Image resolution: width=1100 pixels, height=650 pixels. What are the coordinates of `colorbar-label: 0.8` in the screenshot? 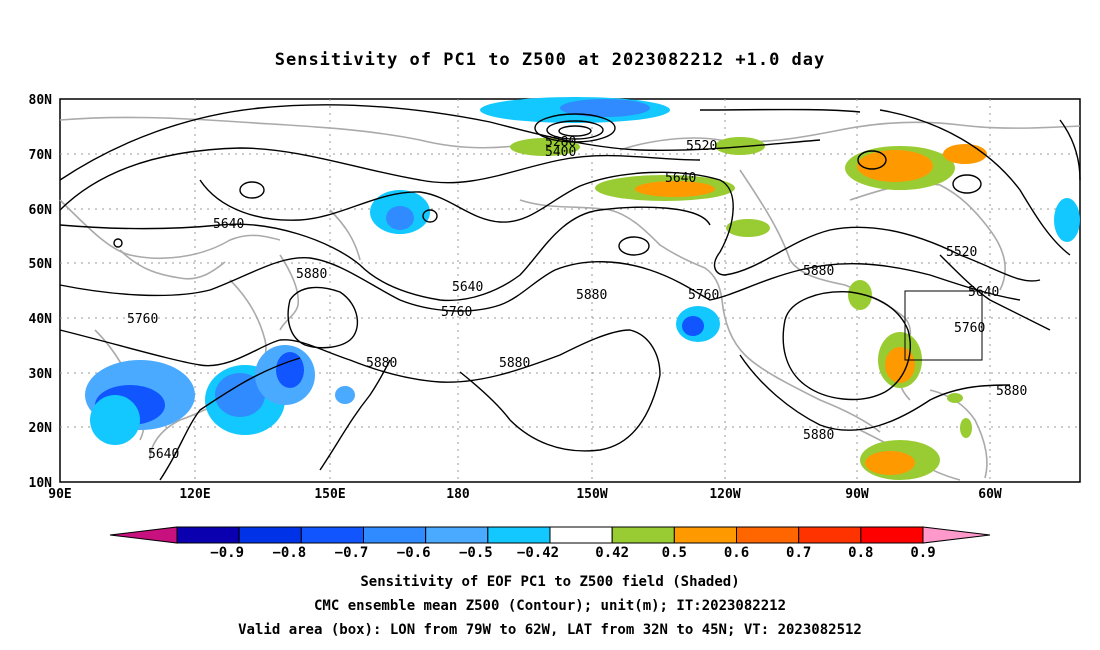 It's located at (860, 553).